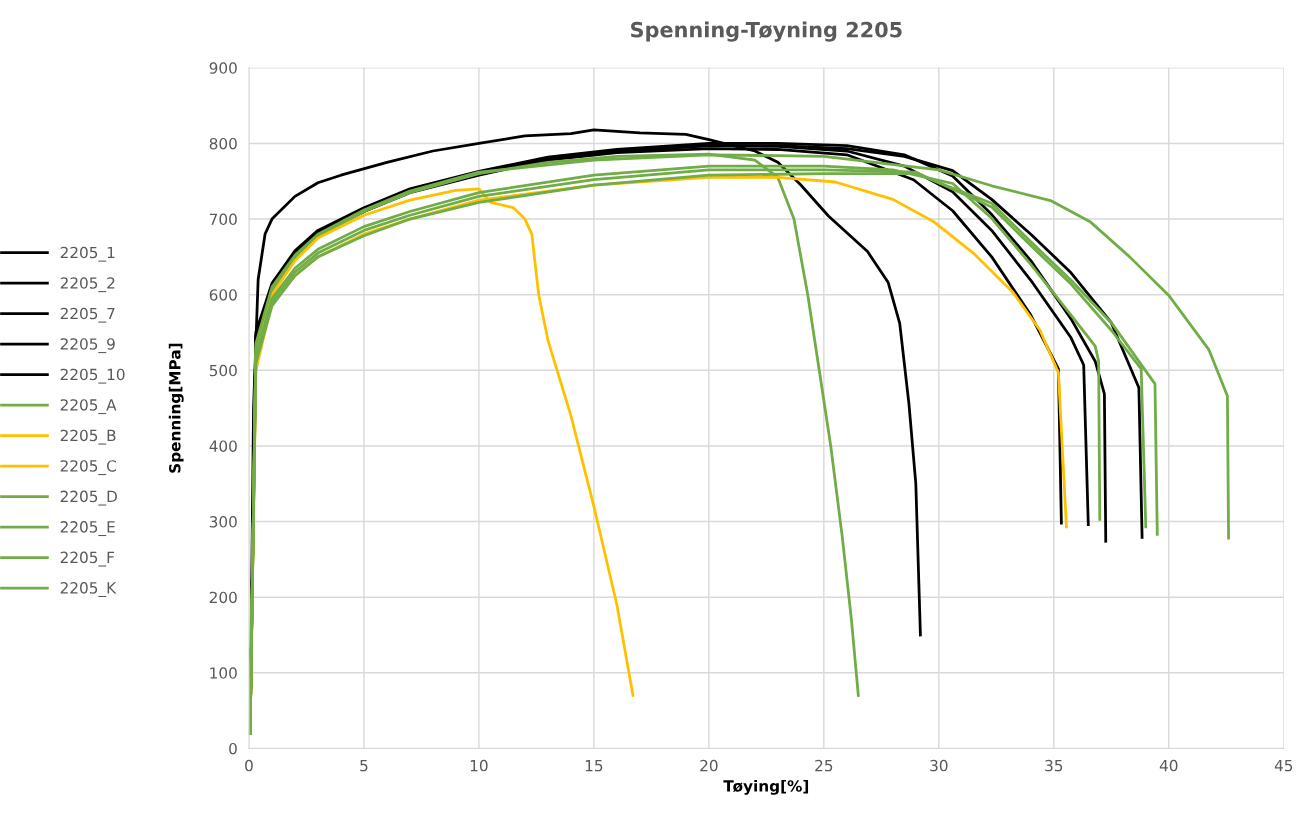 The height and width of the screenshot is (827, 1300). What do you see at coordinates (939, 765) in the screenshot?
I see `x-tick-label: 30` at bounding box center [939, 765].